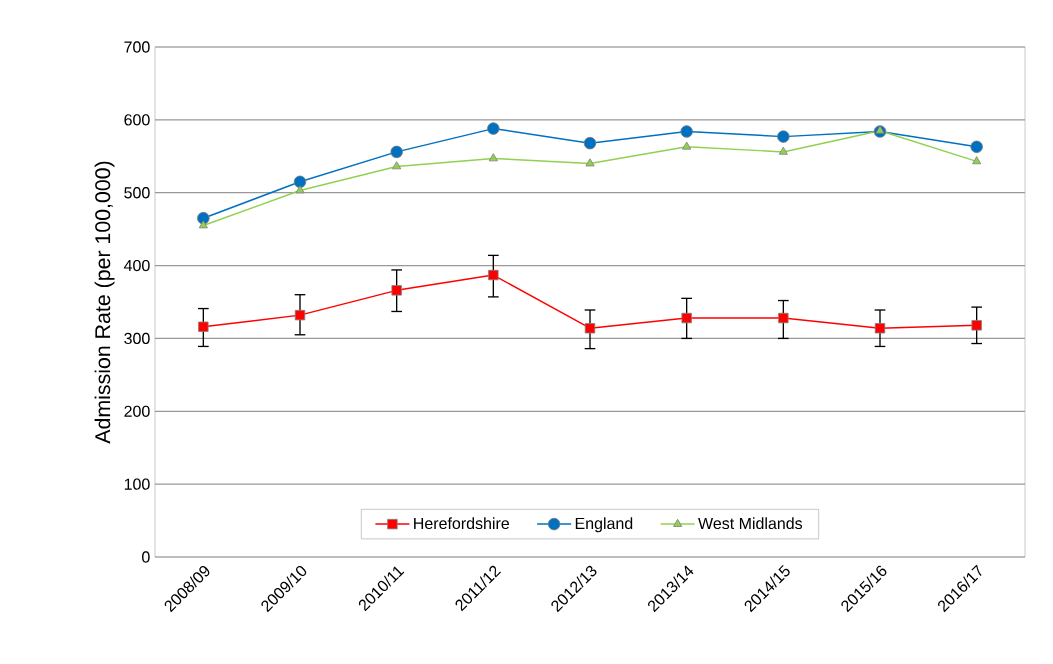  What do you see at coordinates (137, 411) in the screenshot?
I see `y-tick-label: 200` at bounding box center [137, 411].